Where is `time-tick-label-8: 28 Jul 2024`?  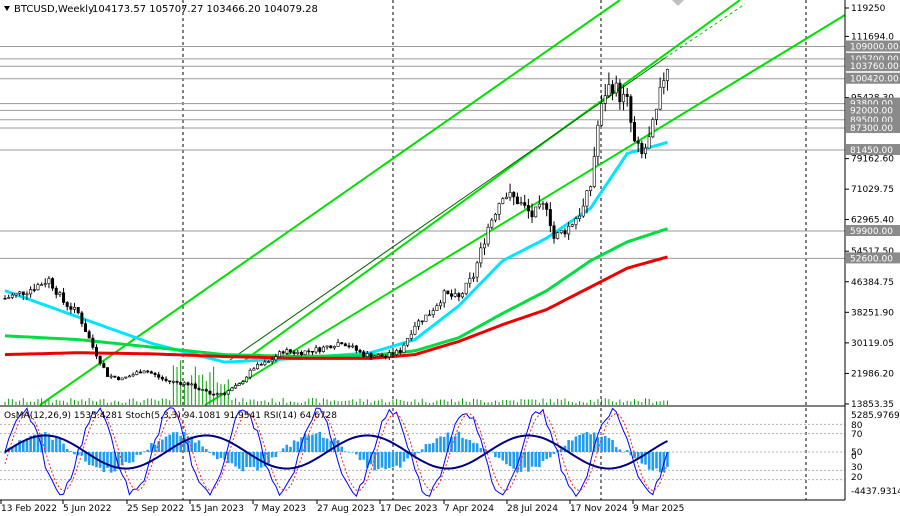 time-tick-label-8: 28 Jul 2024 is located at coordinates (532, 509).